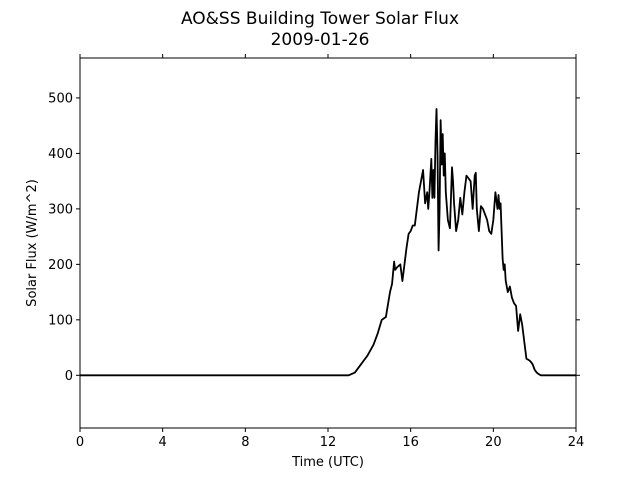  What do you see at coordinates (328, 442) in the screenshot?
I see `x-tick-label: 12` at bounding box center [328, 442].